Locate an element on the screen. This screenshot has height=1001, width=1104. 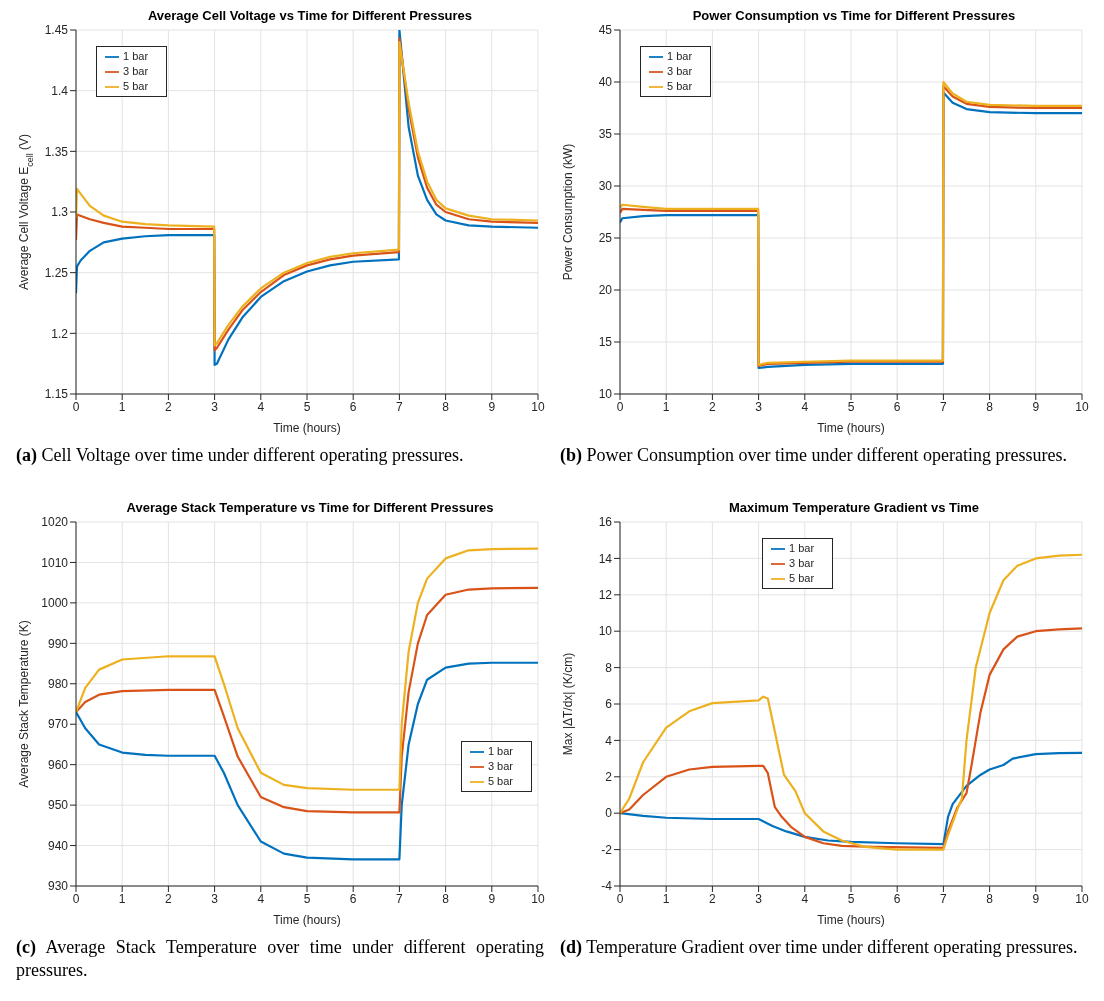
text: (b) Power Consumption over time under different operating pressures. is located at coordinates (814, 455).